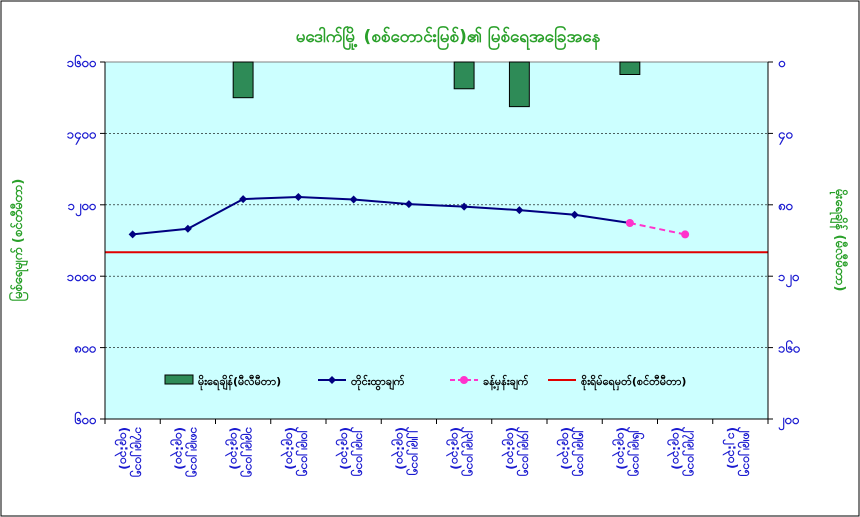 Image resolution: width=860 pixels, height=517 pixels. What do you see at coordinates (332, 380) in the screenshot?
I see `legend-marker-water-level` at bounding box center [332, 380].